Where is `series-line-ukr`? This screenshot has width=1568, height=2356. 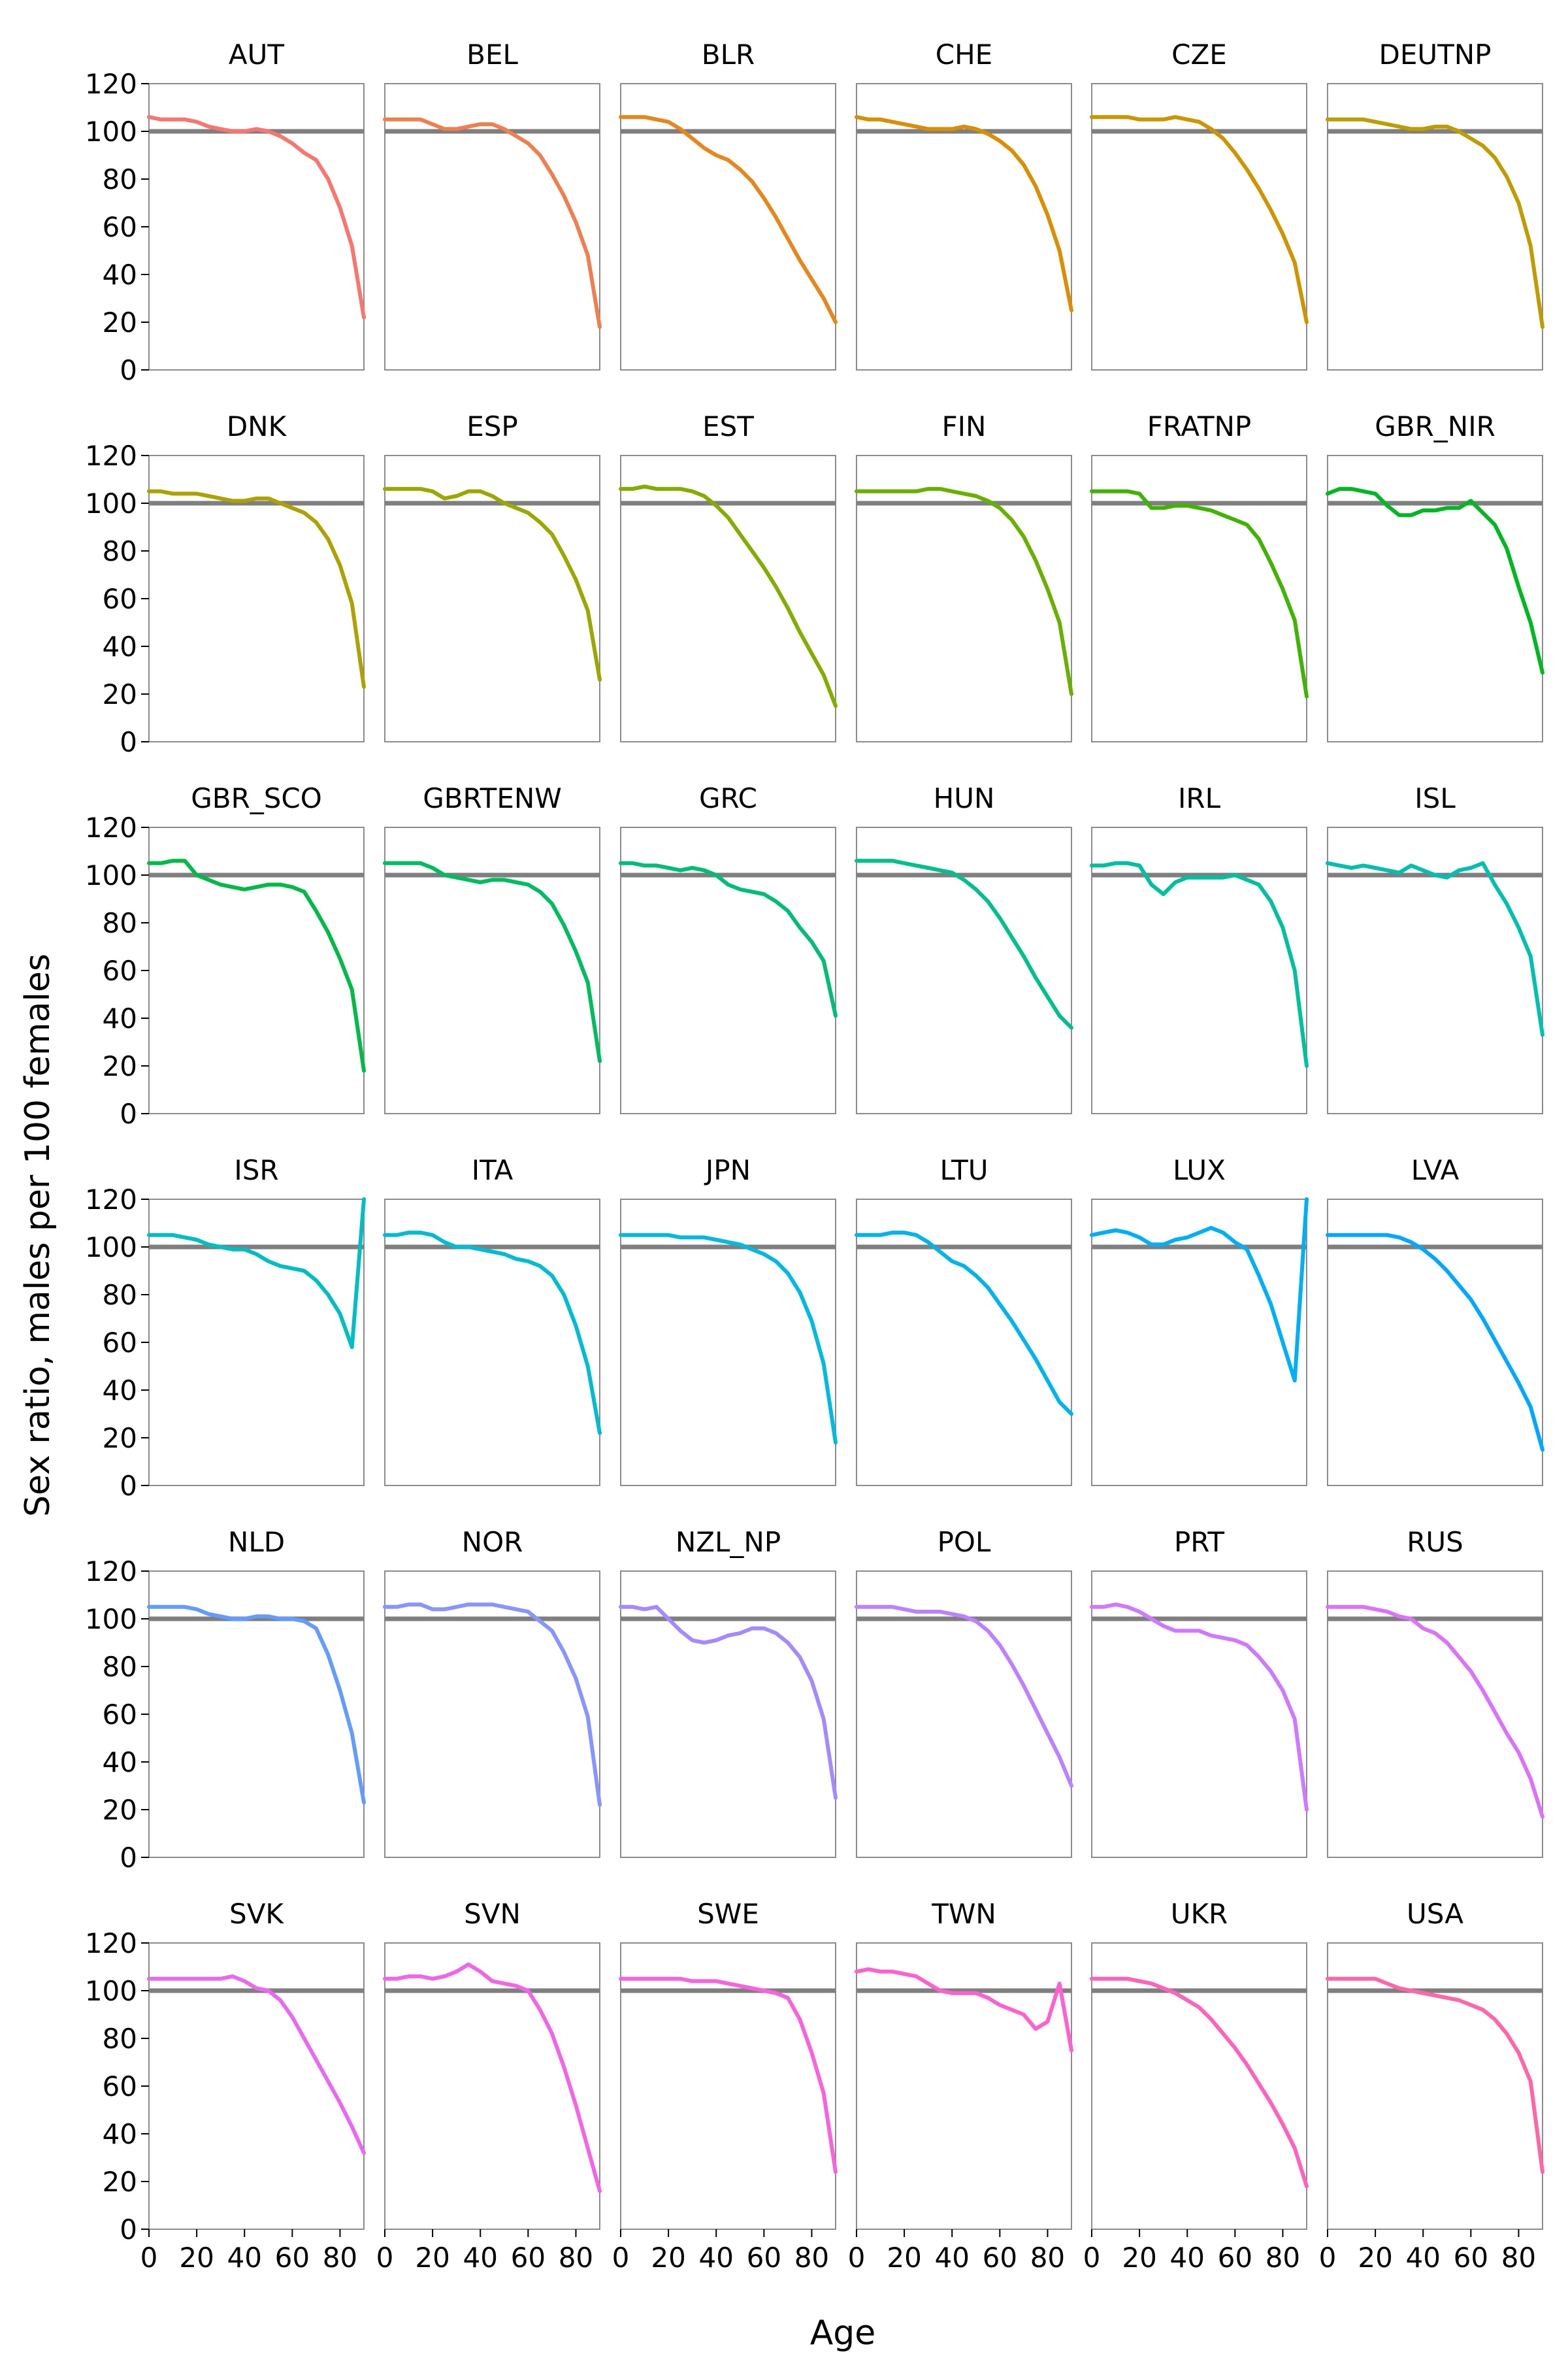
series-line-ukr is located at coordinates (1199, 2082).